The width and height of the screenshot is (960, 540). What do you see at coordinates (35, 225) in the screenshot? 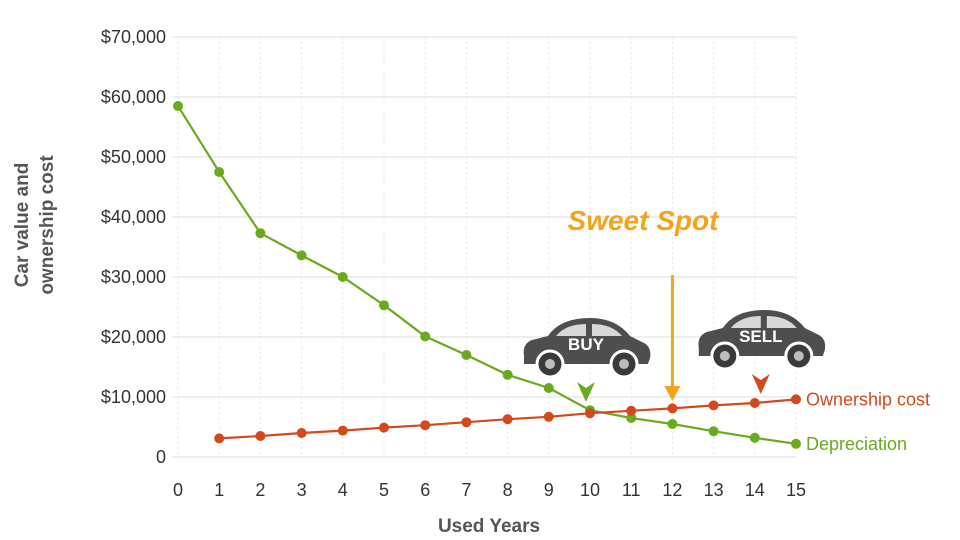
I see `y-axis-title: Car value and ownership cost` at bounding box center [35, 225].